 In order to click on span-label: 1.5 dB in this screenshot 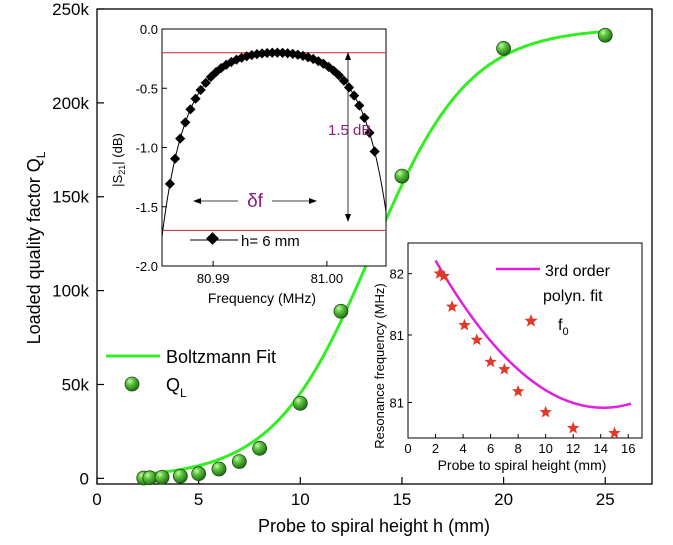, I will do `click(349, 130)`.